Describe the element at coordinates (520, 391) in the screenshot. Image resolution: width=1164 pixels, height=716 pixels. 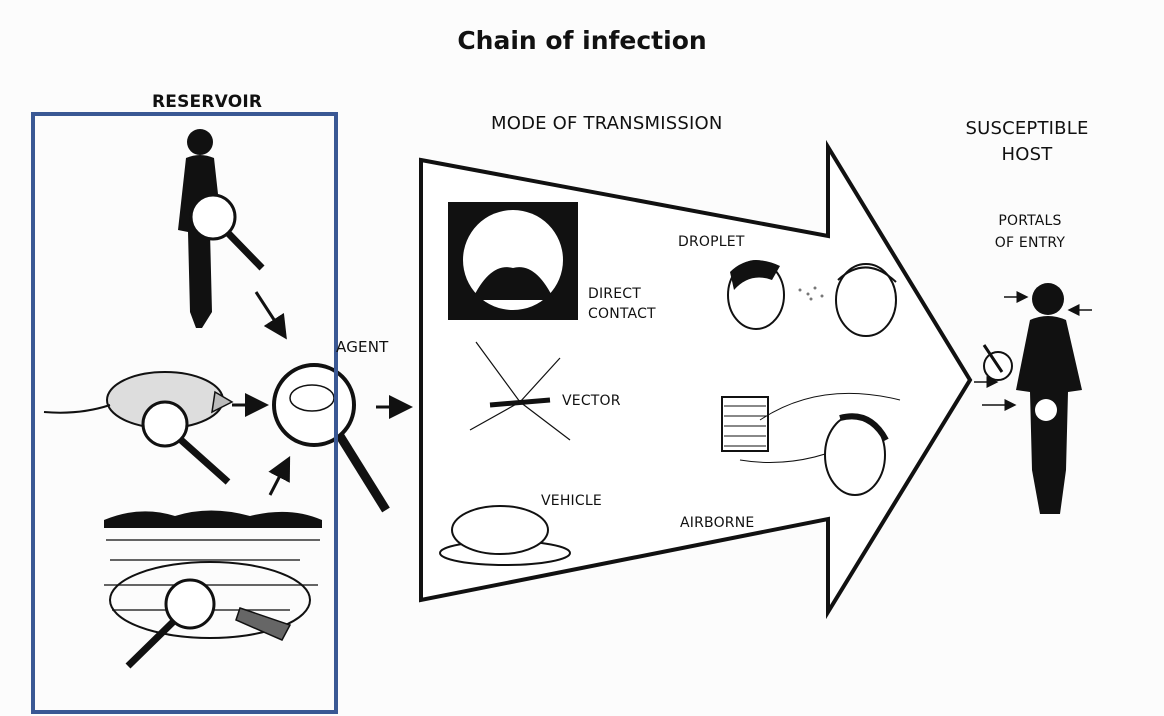
I see `vector-icon` at that location.